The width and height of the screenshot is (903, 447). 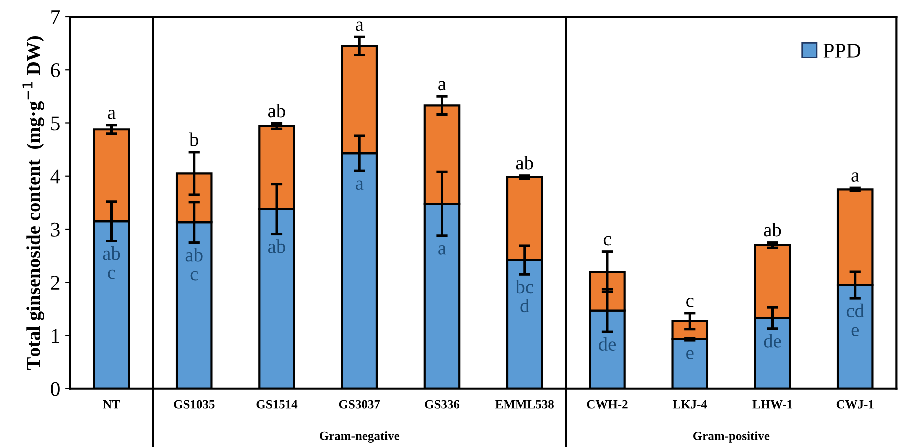 What do you see at coordinates (55, 229) in the screenshot?
I see `y-tick-label: 3` at bounding box center [55, 229].